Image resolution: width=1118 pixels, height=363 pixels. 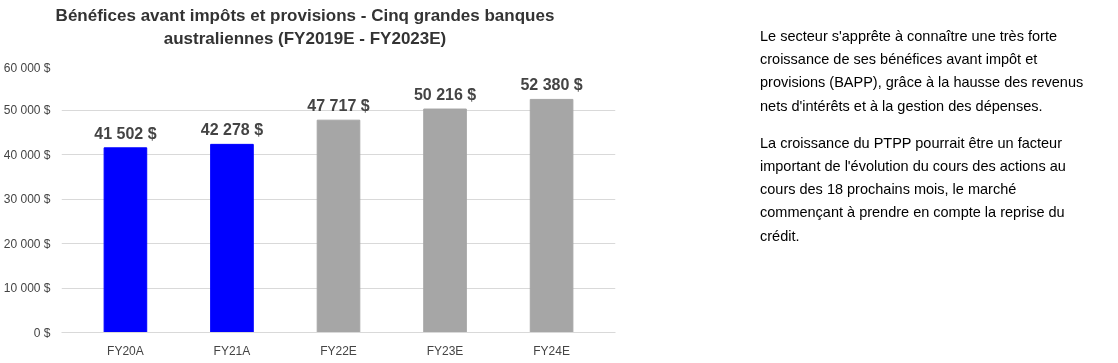 What do you see at coordinates (27, 199) in the screenshot?
I see `y-tick-label: 30 000 $` at bounding box center [27, 199].